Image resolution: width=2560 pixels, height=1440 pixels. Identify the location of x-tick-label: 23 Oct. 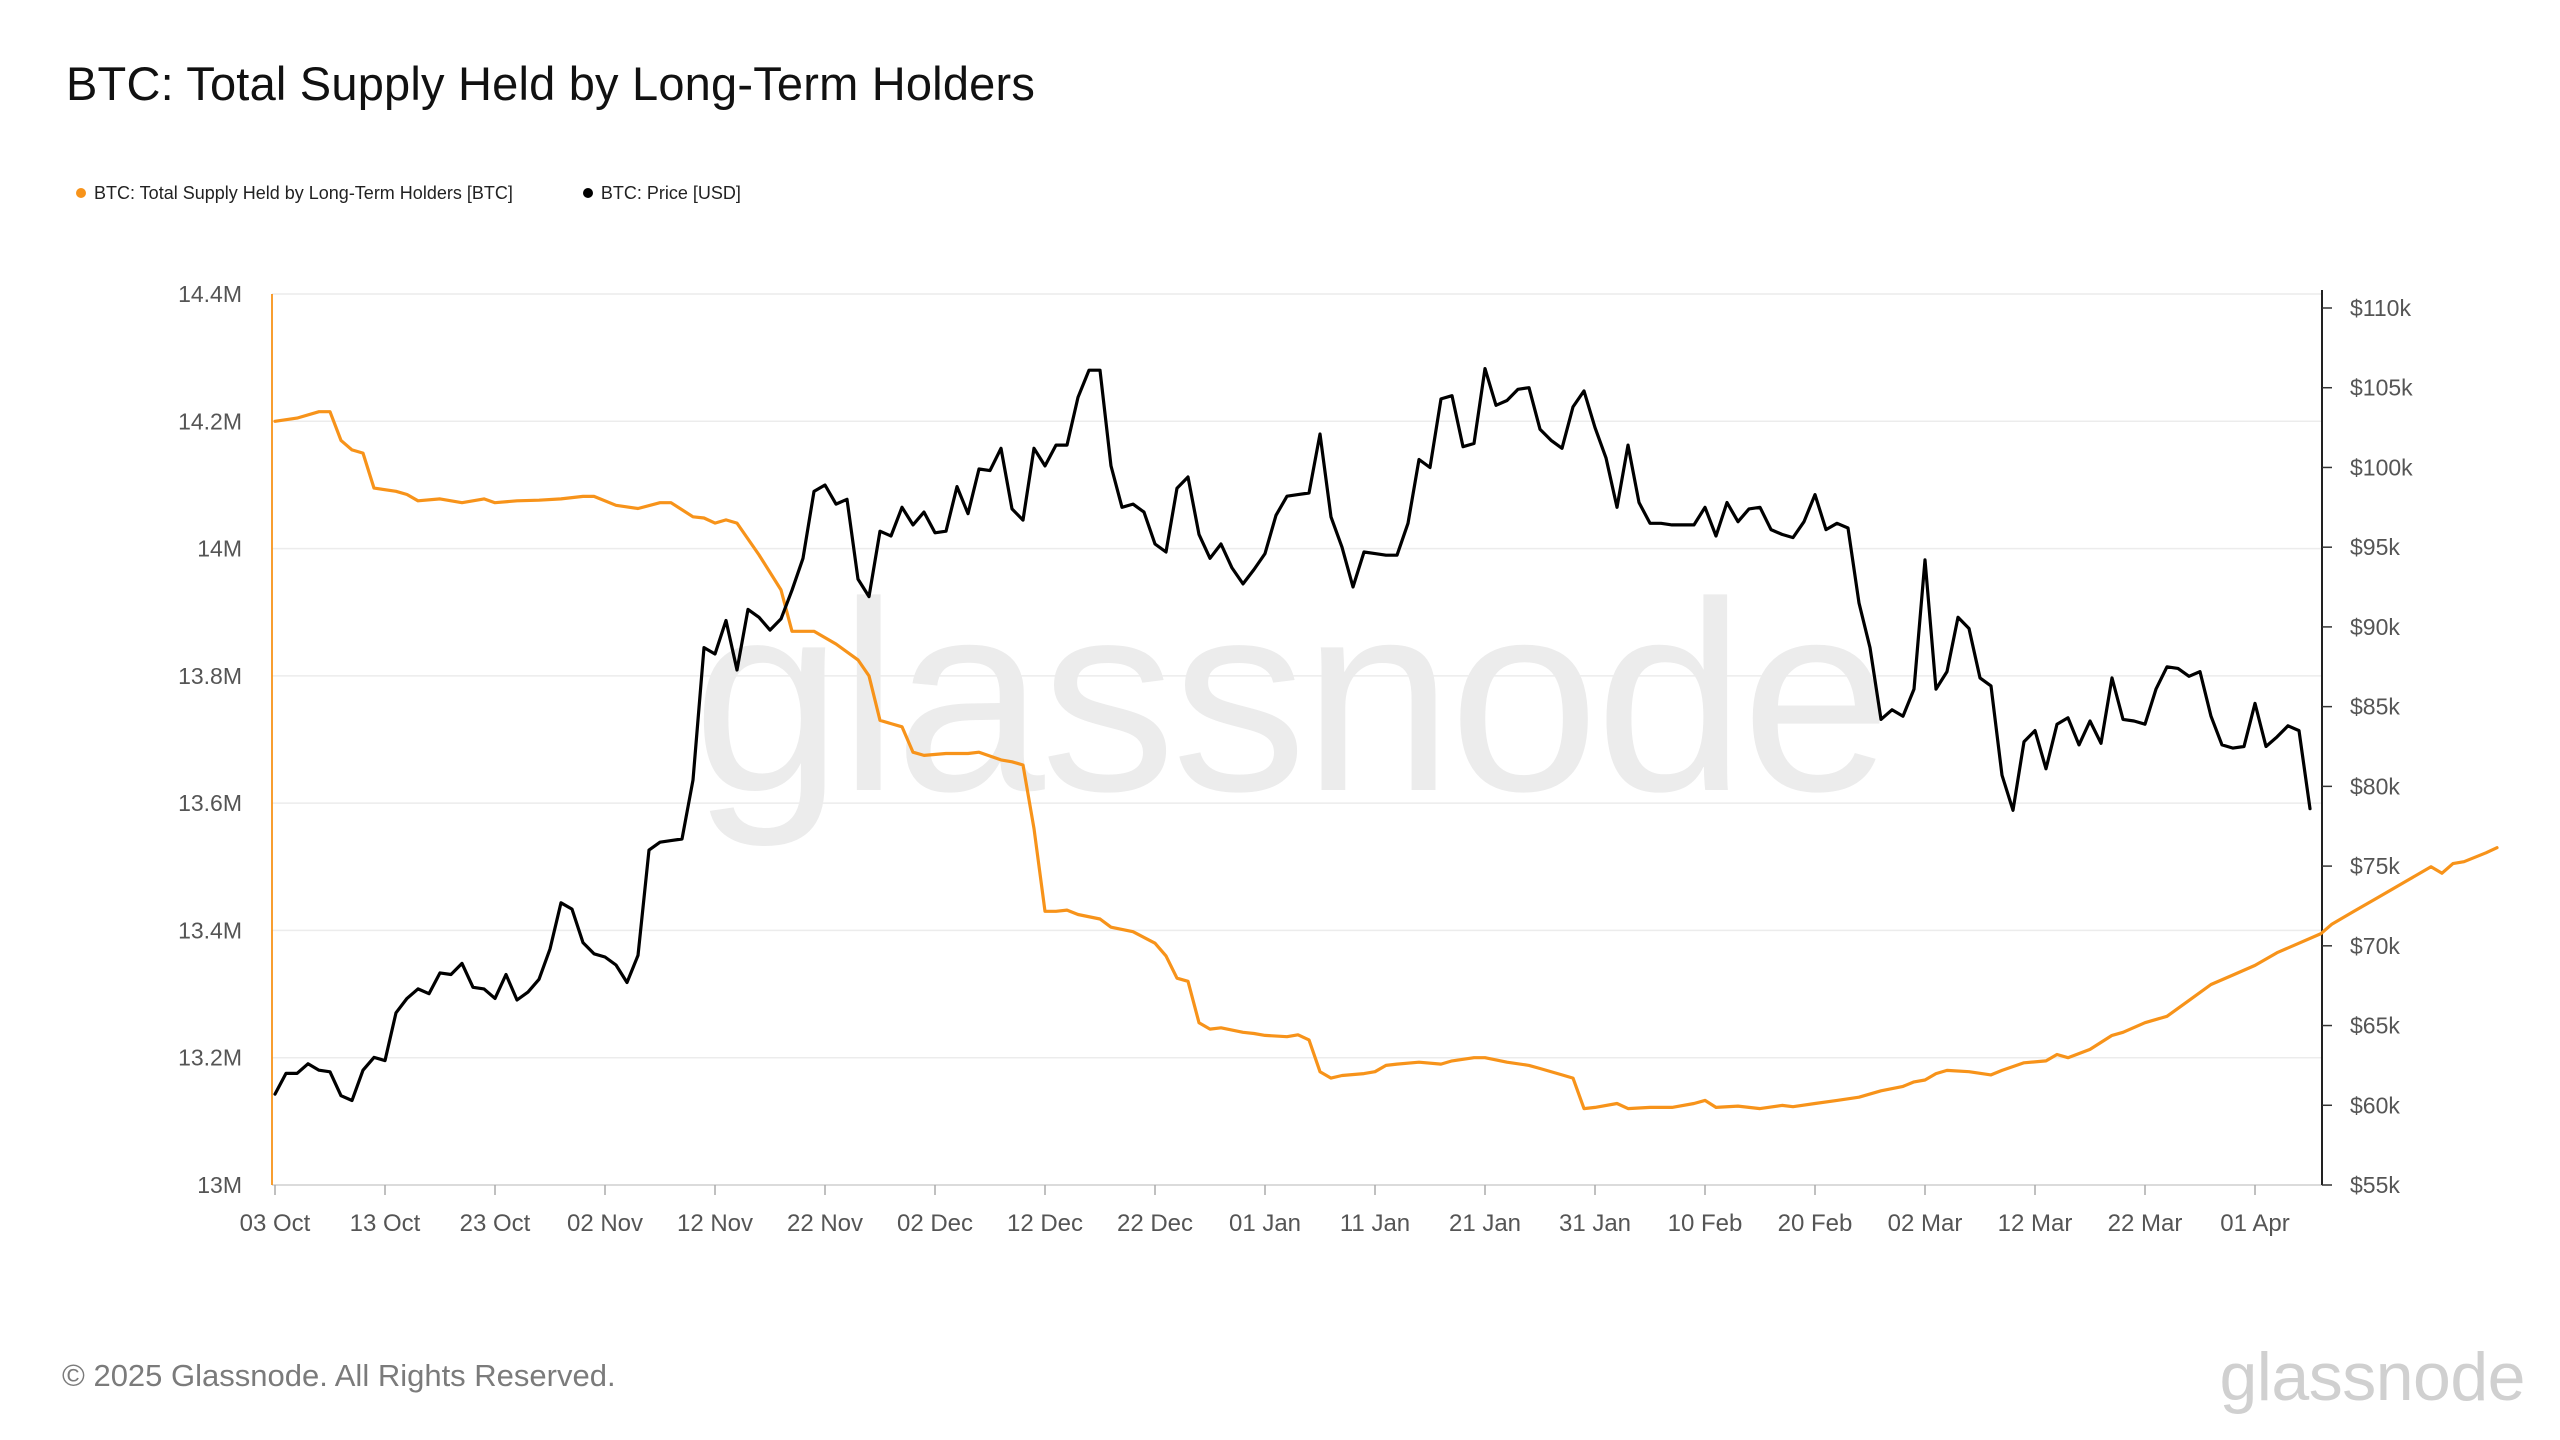
(495, 1223).